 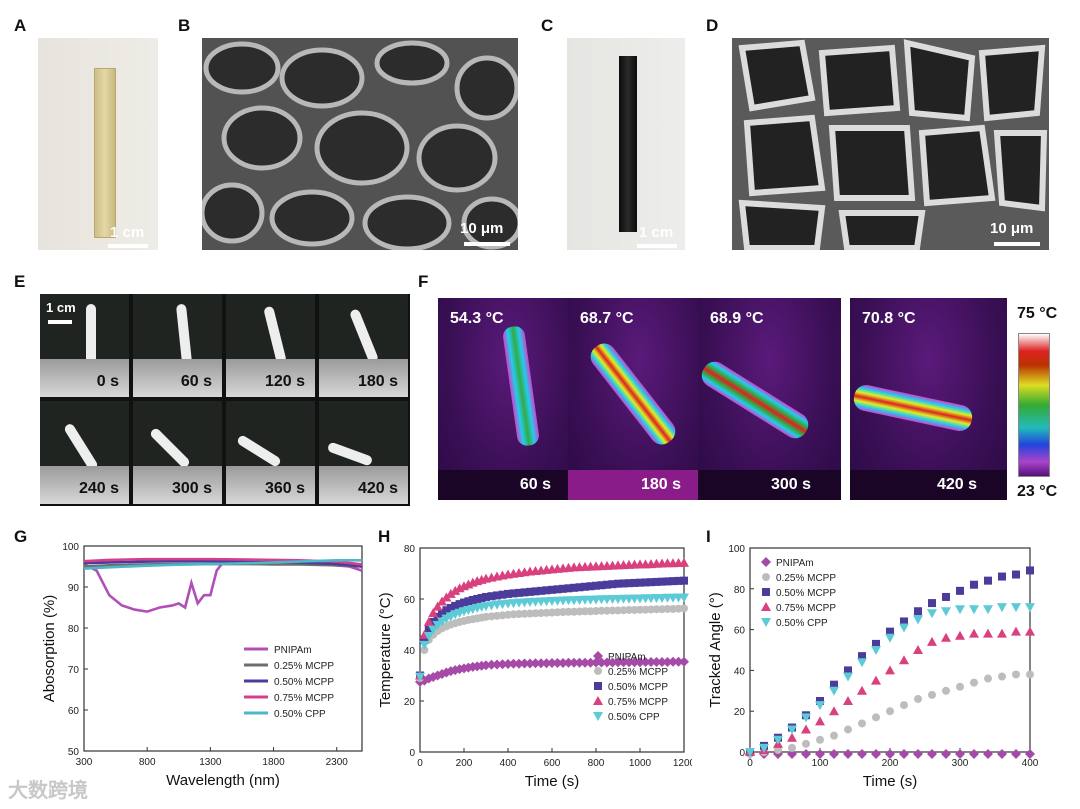 I want to click on thermal-frame: 68.7 °C 180 s, so click(x=639, y=399).